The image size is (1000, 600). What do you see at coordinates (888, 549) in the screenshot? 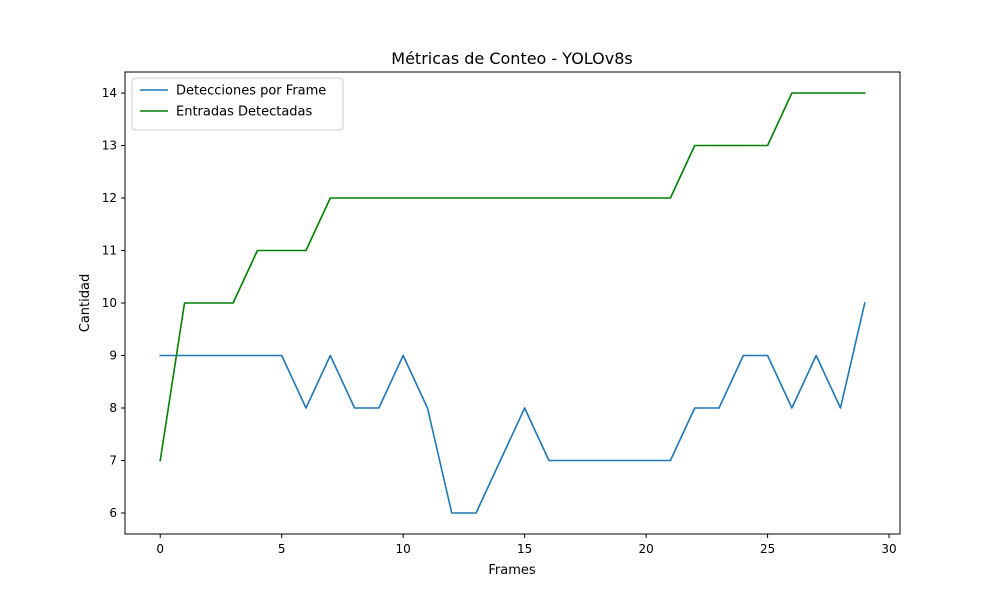
I see `x-tick-label: 30` at bounding box center [888, 549].